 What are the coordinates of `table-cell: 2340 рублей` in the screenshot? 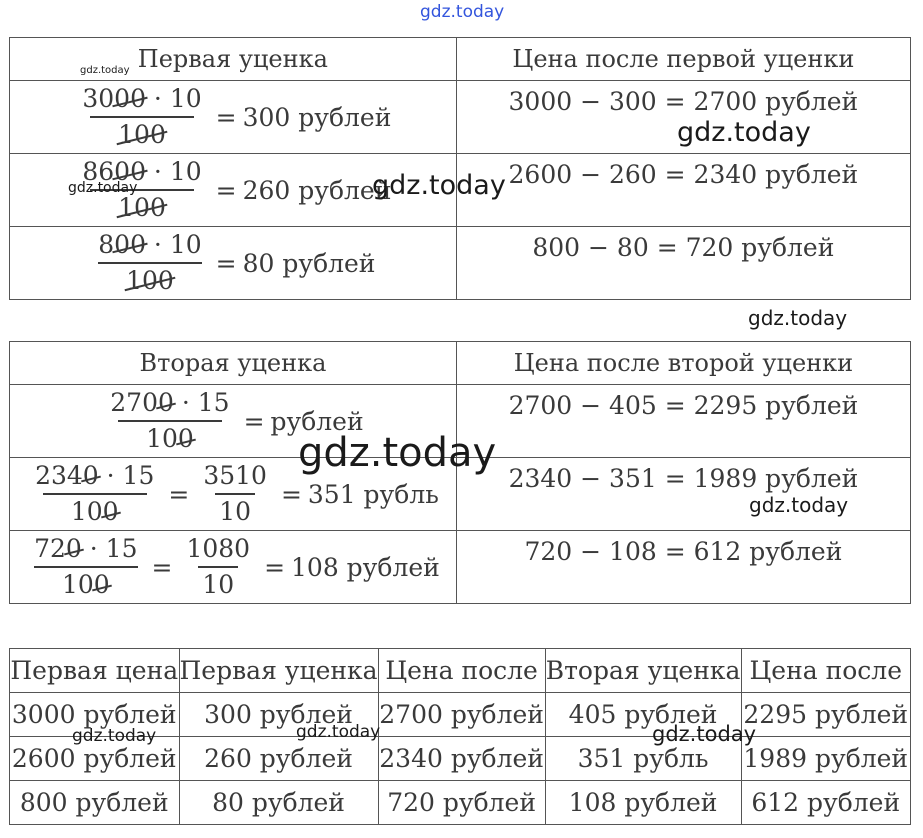 It's located at (461, 758).